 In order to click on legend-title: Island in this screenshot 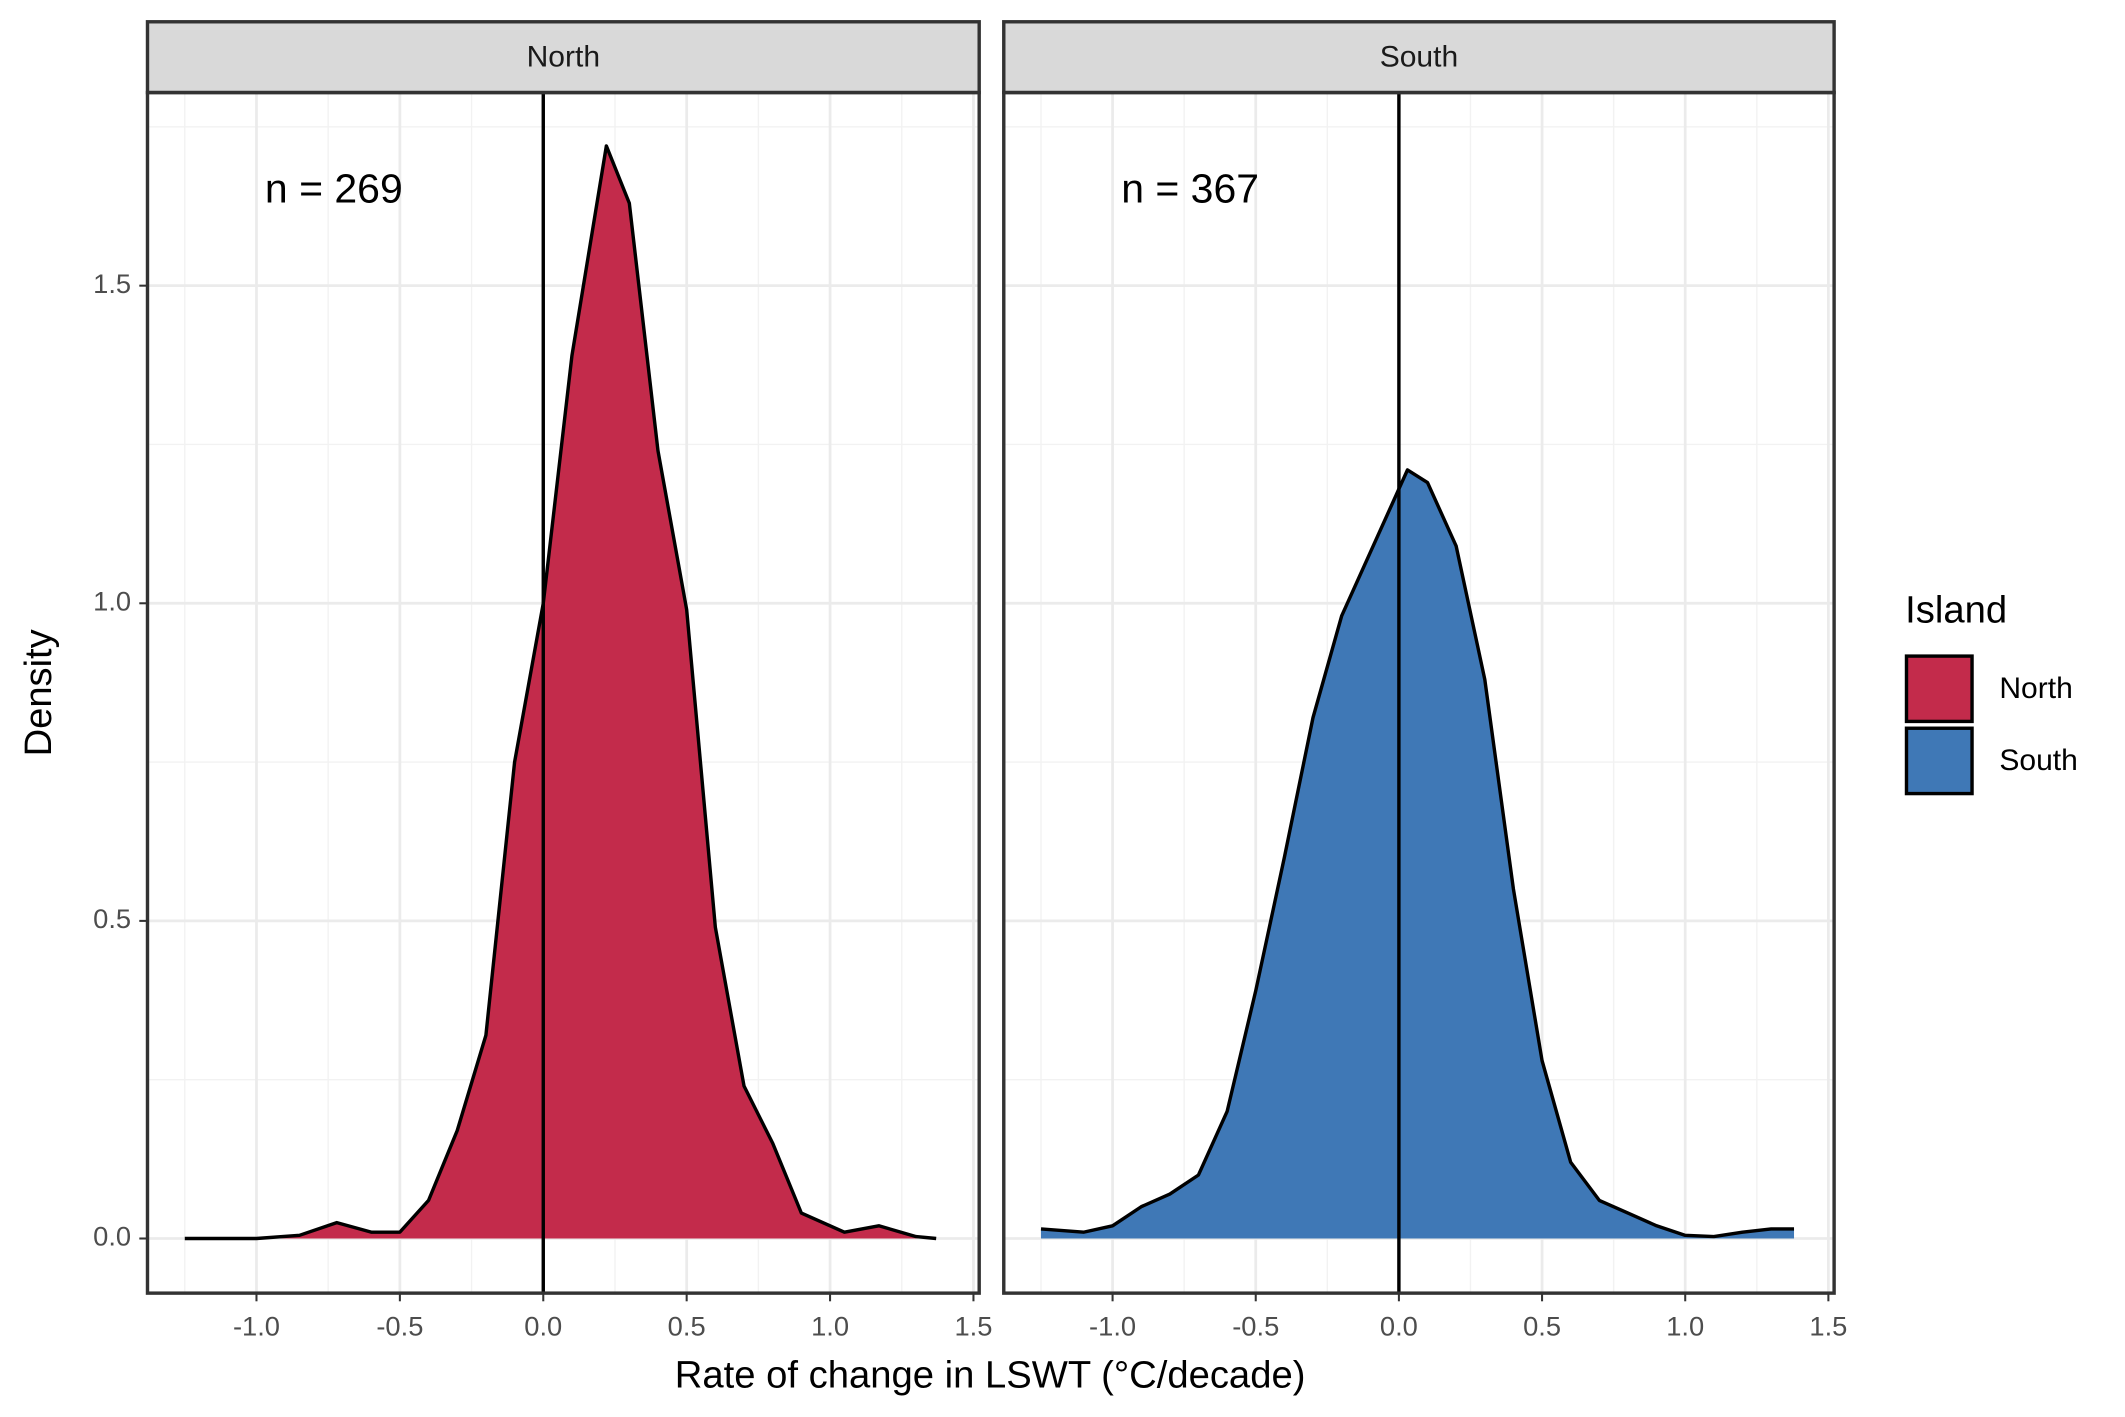, I will do `click(1956, 610)`.